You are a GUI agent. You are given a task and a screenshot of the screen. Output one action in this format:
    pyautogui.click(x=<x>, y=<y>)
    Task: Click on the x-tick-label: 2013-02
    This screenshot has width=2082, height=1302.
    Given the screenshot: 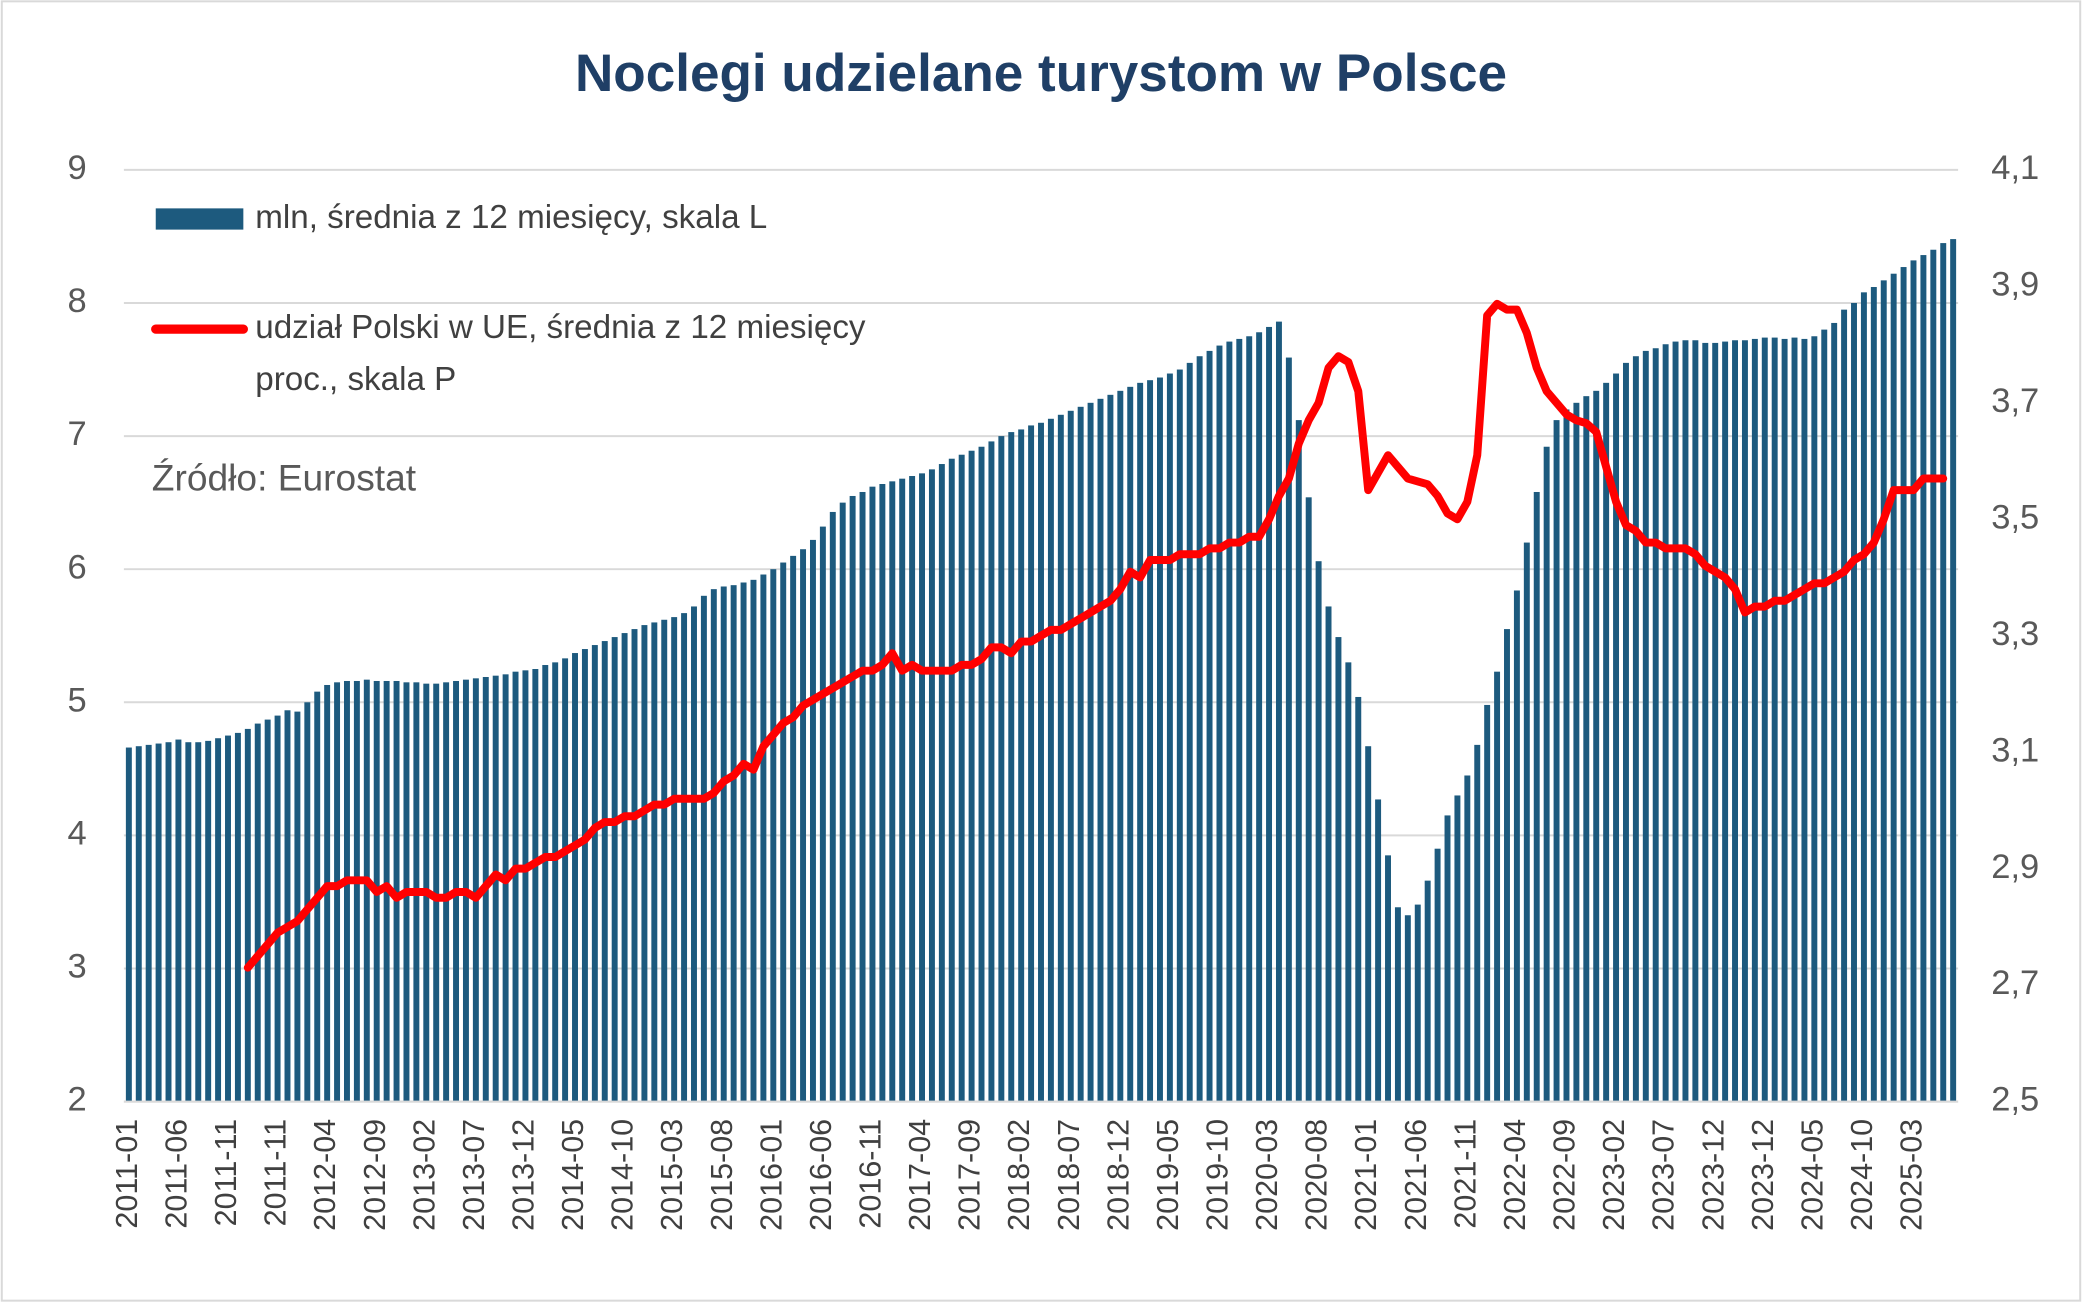 What is the action you would take?
    pyautogui.click(x=424, y=1175)
    